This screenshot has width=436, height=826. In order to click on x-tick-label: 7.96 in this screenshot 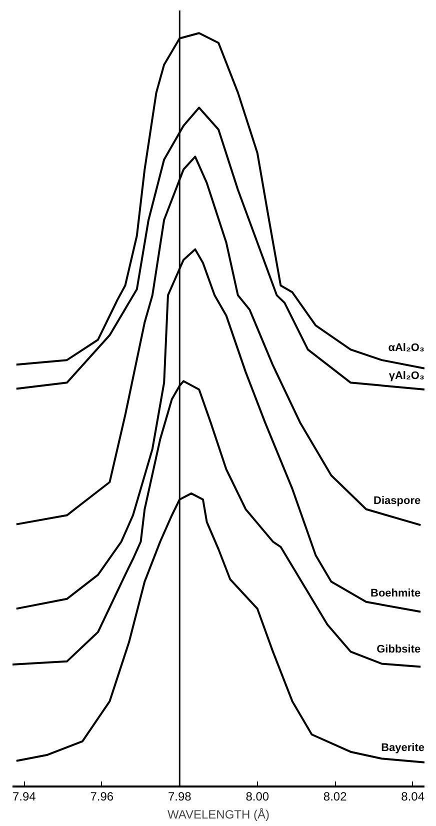, I will do `click(102, 797)`.